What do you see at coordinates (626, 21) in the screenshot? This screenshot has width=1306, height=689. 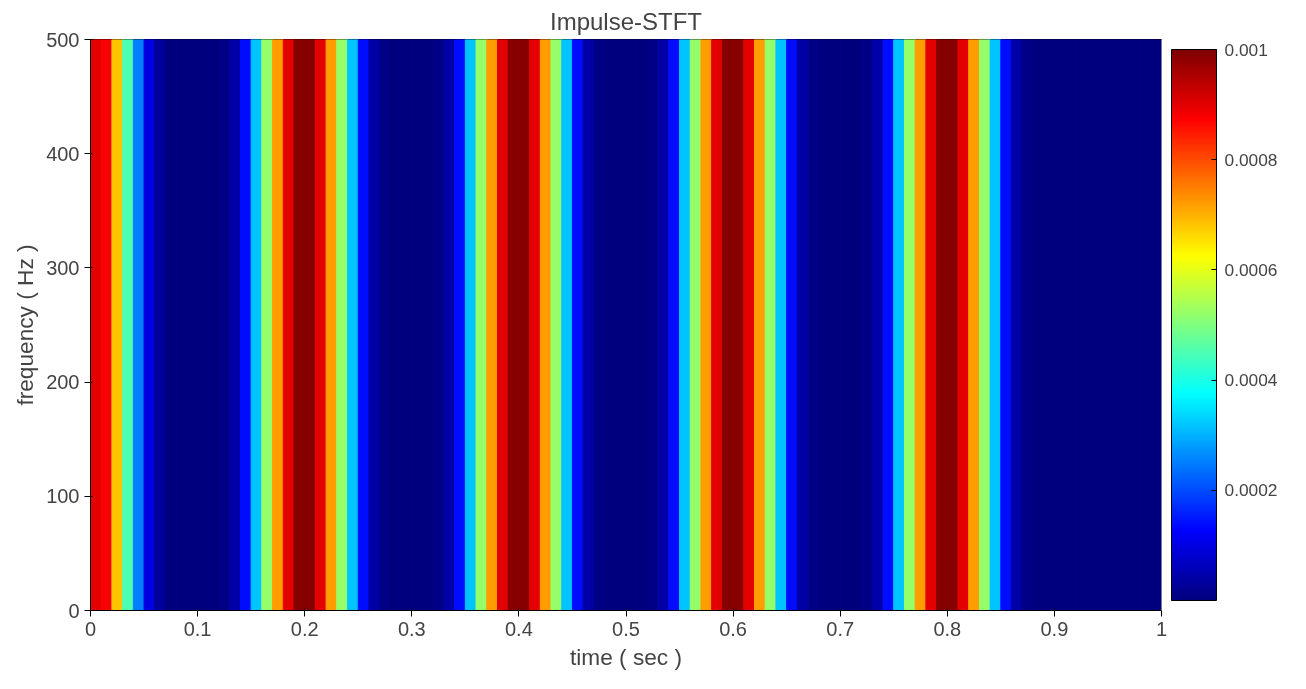 I see `chart-title: Impulse-STFT` at bounding box center [626, 21].